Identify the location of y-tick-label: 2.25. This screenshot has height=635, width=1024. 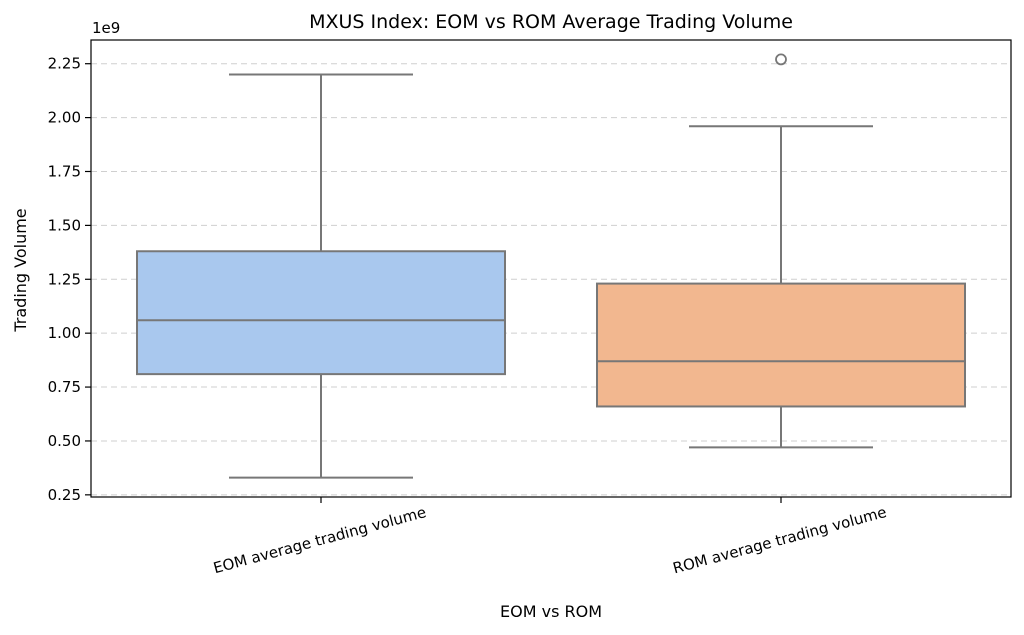
(64, 64).